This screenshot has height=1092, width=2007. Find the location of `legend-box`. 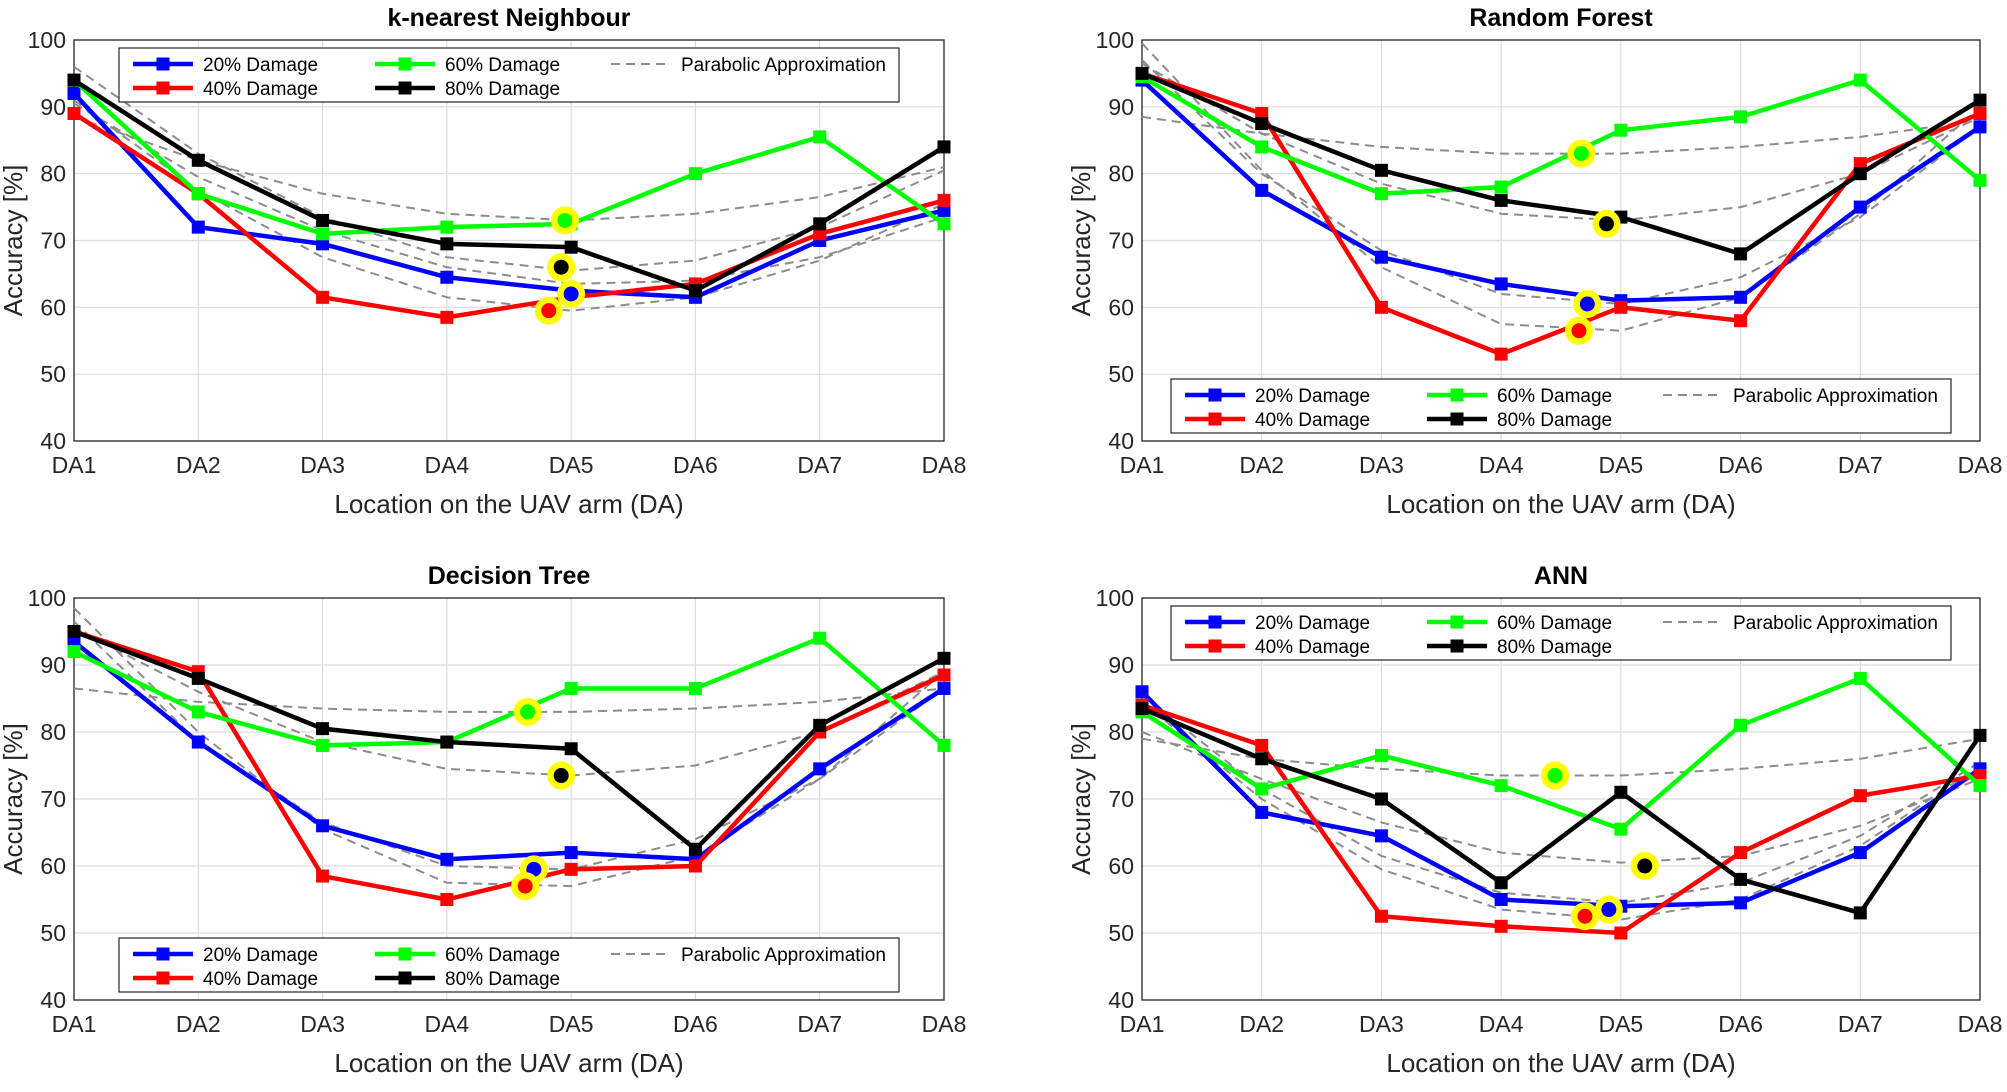

legend-box is located at coordinates (509, 75).